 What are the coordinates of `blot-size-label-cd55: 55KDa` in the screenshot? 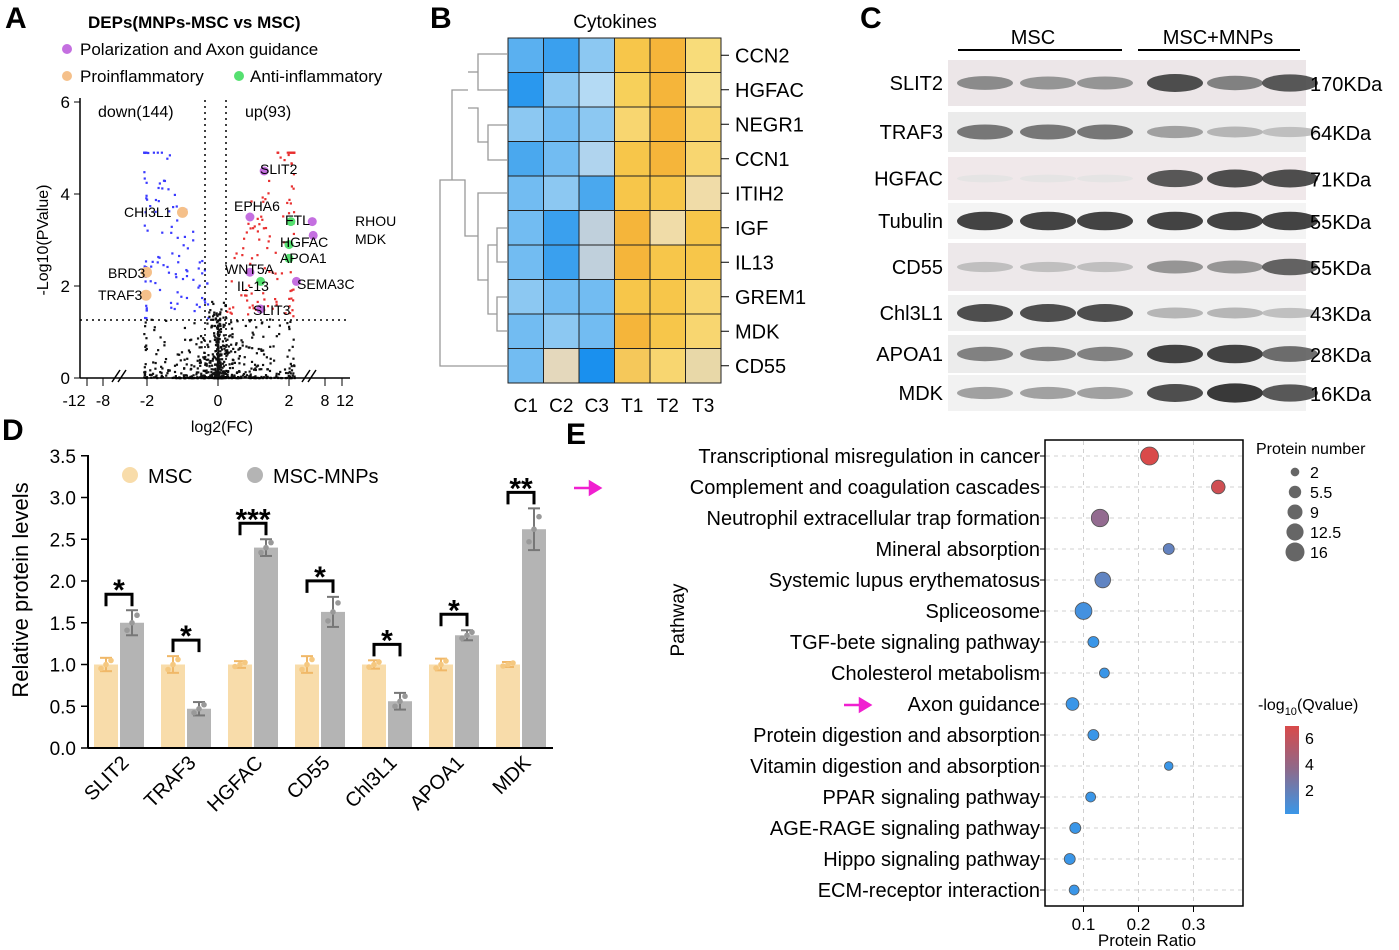 It's located at (1341, 269).